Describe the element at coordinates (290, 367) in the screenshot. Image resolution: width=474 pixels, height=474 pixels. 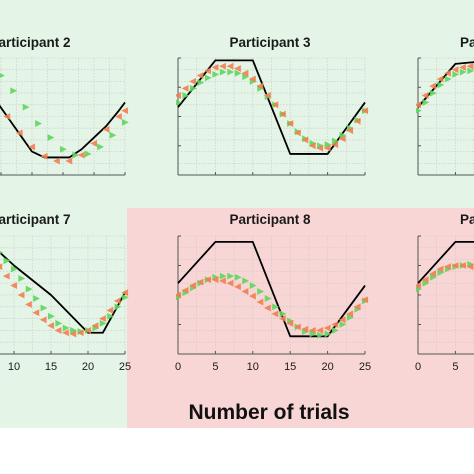
I see `x-tick-label: 15` at that location.